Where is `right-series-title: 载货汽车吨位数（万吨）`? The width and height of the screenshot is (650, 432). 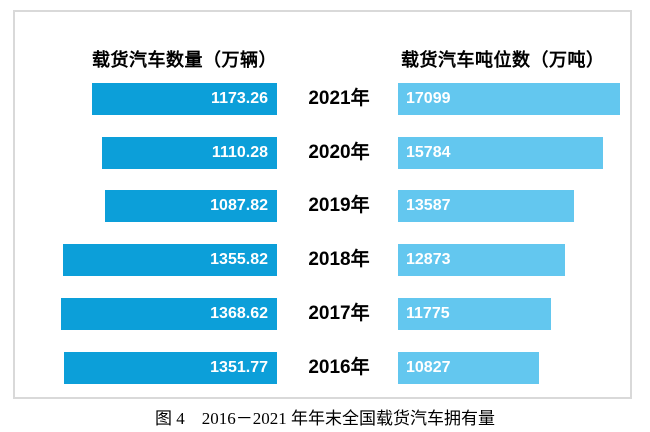 right-series-title: 载货汽车吨位数（万吨） is located at coordinates (503, 60).